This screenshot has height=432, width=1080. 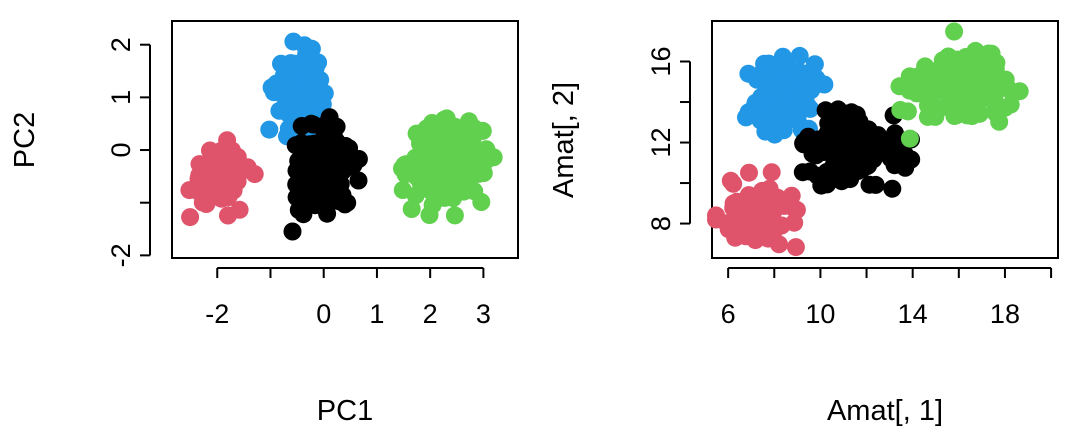 What do you see at coordinates (887, 298) in the screenshot?
I see `x-axis: 6 10 14 18` at bounding box center [887, 298].